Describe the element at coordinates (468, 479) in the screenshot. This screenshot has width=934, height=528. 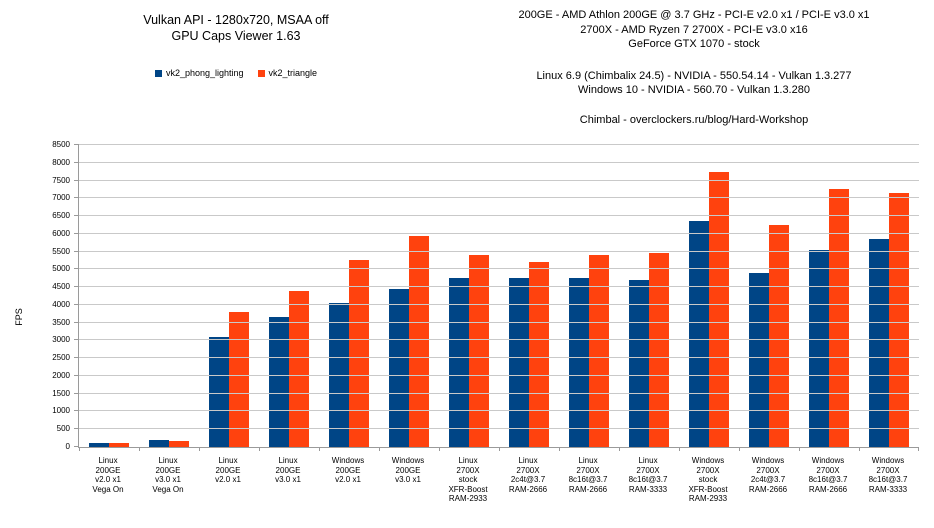
I see `x-category-label: Linux 2700X stock XFR-Boost RAM-2933` at that location.